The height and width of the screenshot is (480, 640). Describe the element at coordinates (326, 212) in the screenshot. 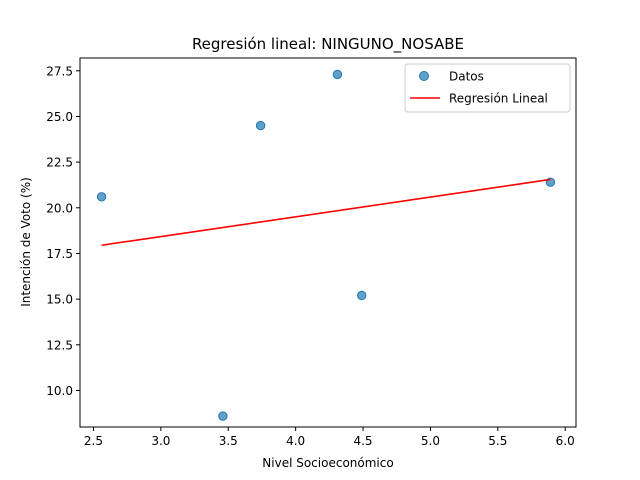

I see `regression-line` at that location.